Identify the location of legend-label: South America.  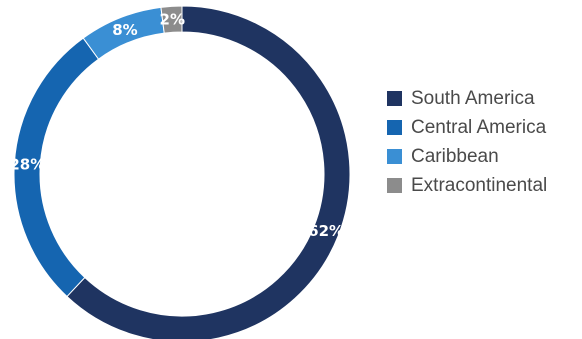
(473, 98).